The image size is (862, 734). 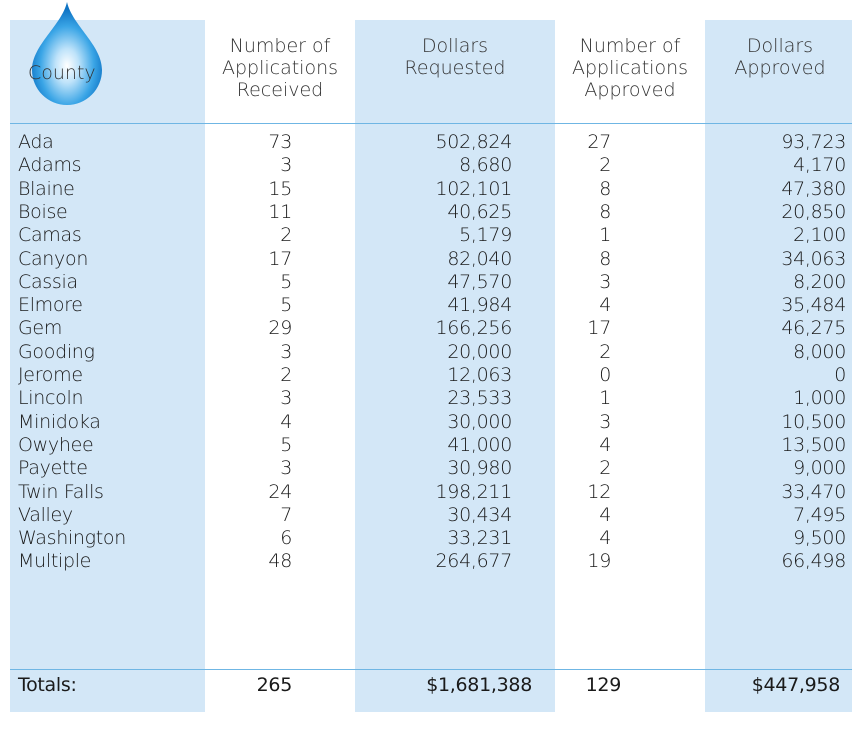 What do you see at coordinates (479, 398) in the screenshot?
I see `table-cell: 23,533` at bounding box center [479, 398].